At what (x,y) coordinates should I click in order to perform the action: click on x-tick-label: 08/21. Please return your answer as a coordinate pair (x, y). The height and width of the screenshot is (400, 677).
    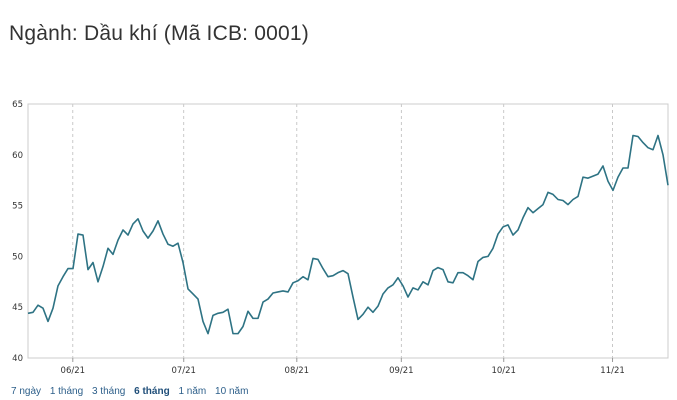
    Looking at the image, I should click on (297, 371).